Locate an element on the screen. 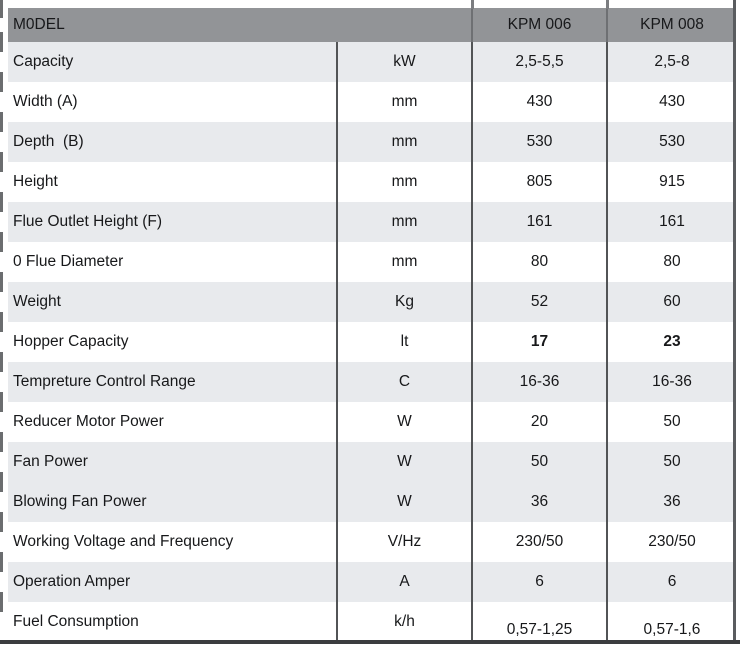 Image resolution: width=740 pixels, height=648 pixels. table-row: Height mm 805 915 is located at coordinates (372, 182).